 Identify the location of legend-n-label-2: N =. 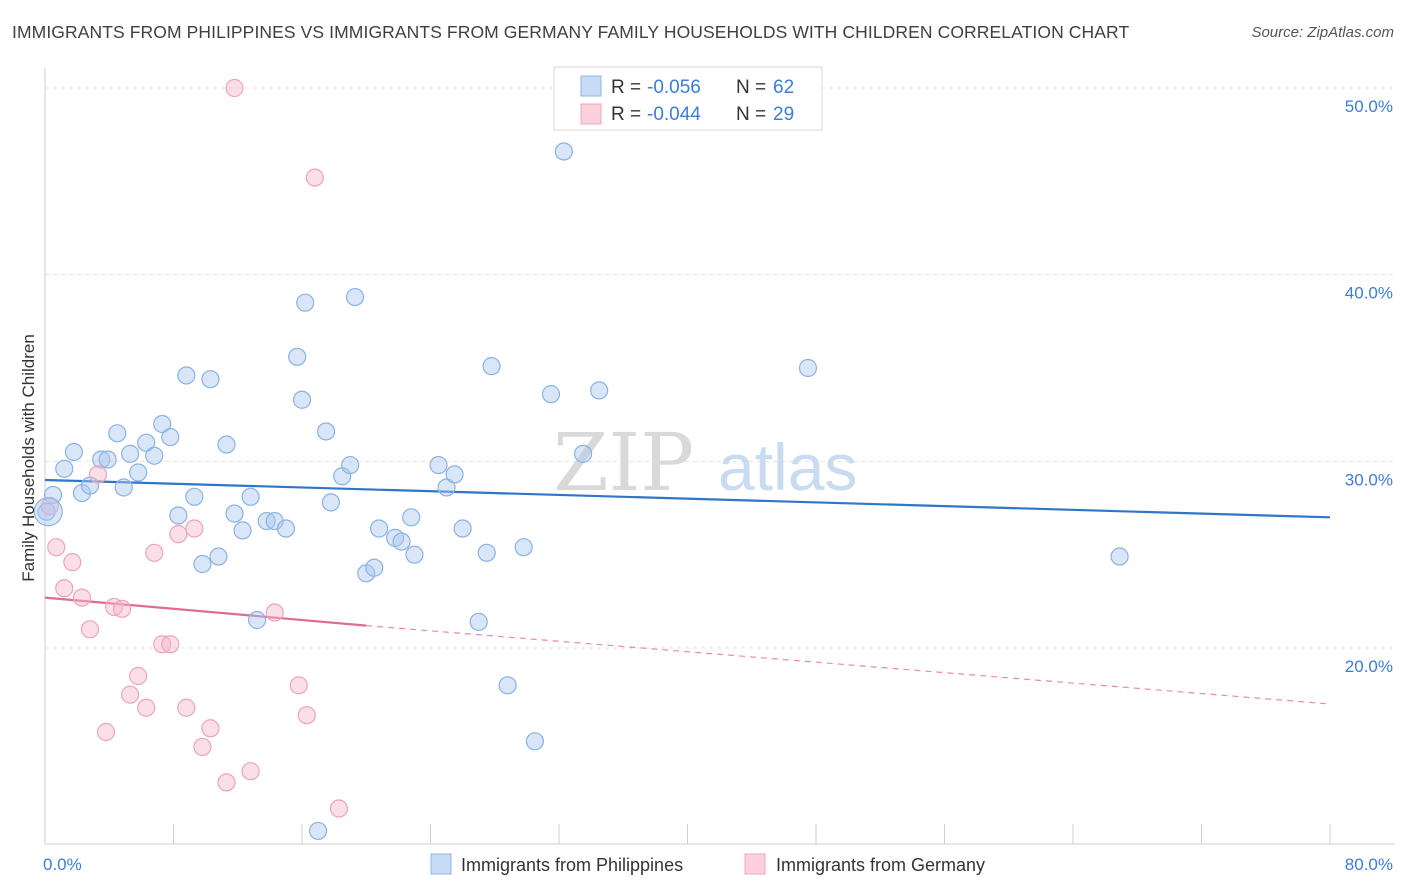
(751, 114).